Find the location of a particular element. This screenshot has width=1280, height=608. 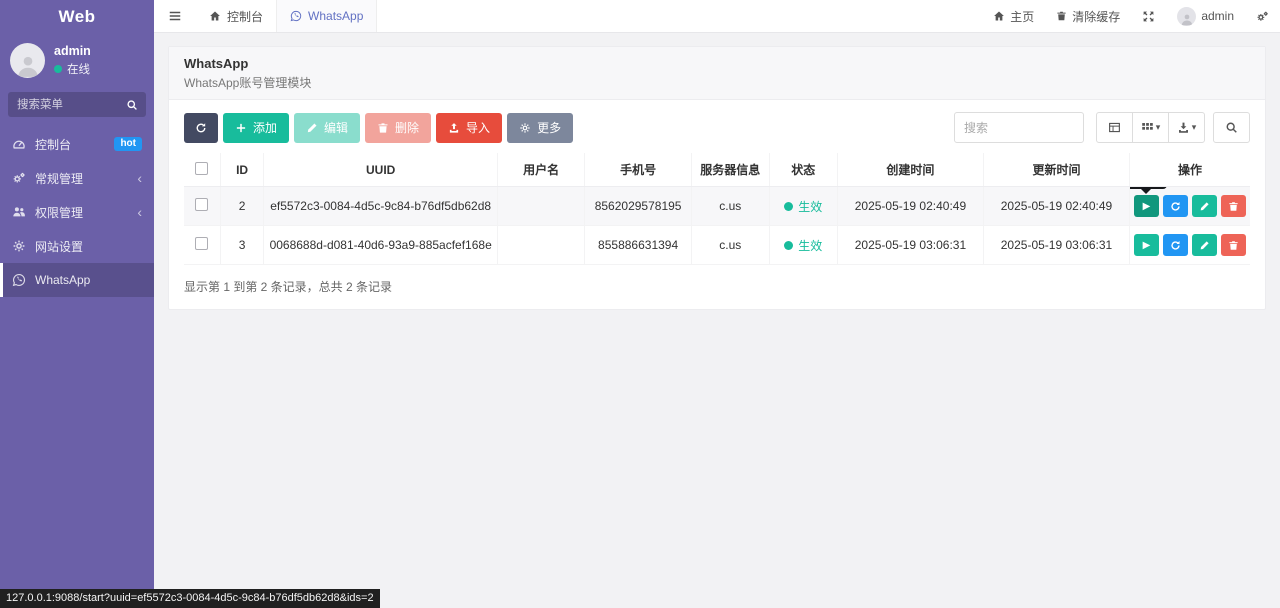

sidebar-item-dashboard: 控制台 hot is located at coordinates (77, 144).